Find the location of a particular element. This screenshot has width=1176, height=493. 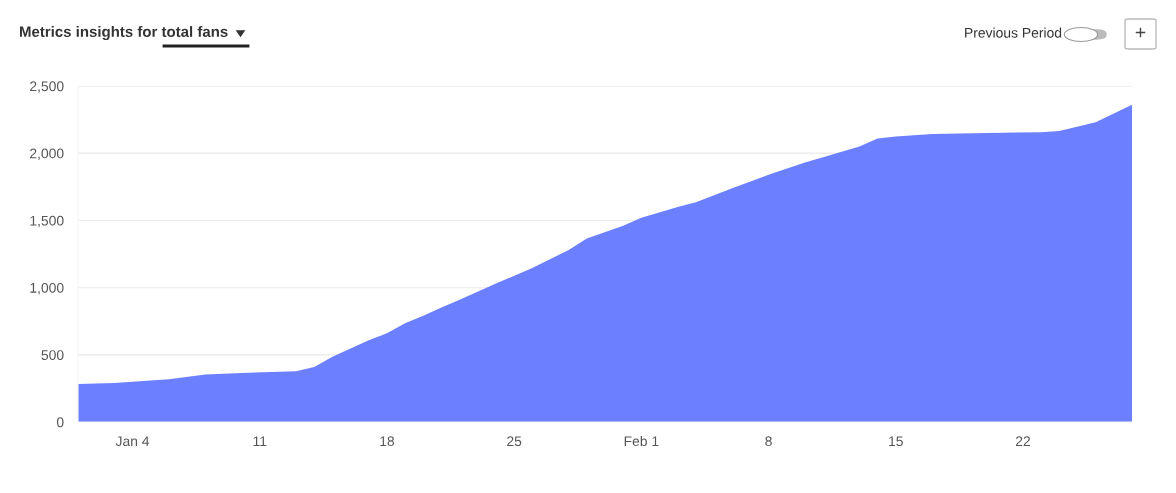

x-tick-label: 15 is located at coordinates (896, 441).